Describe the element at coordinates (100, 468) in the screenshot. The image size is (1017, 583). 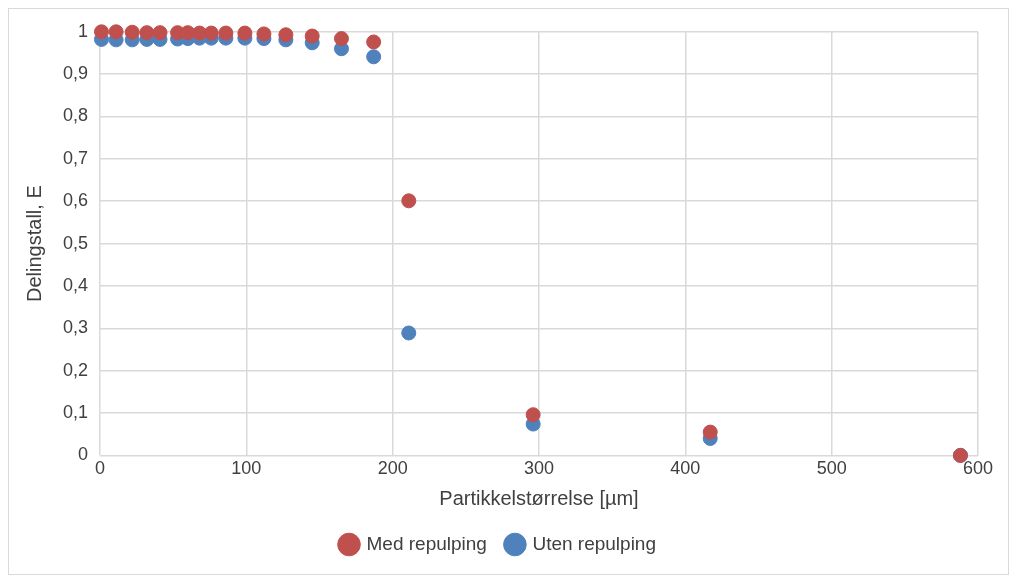
I see `x-tick-label: 0` at that location.